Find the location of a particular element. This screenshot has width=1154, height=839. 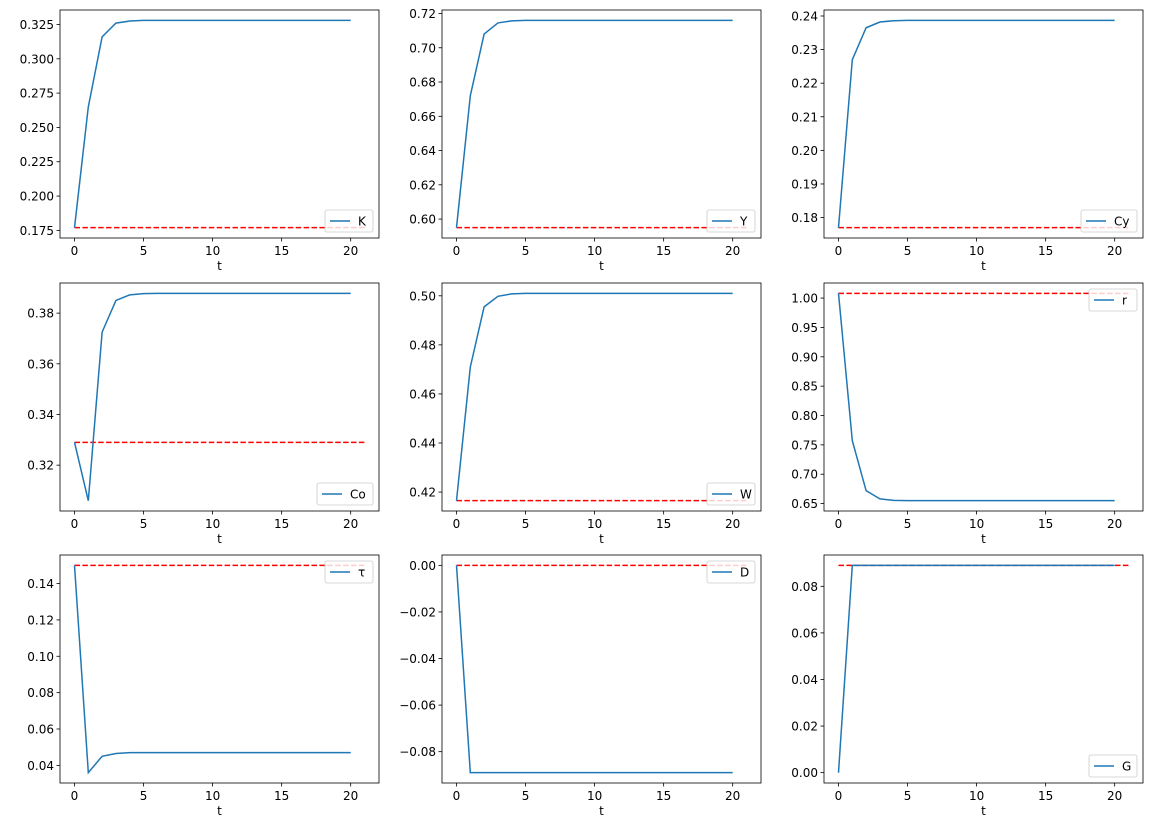

y-tick-label: 0.275 is located at coordinates (37, 94).